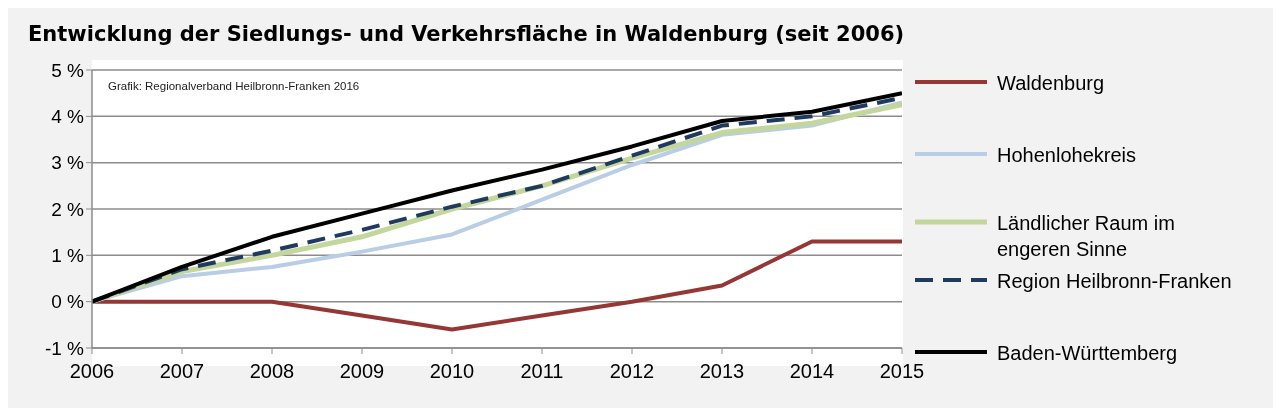 Image resolution: width=1281 pixels, height=418 pixels. I want to click on legend-label: Ländlicher Raum im engeren Sinne, so click(1086, 236).